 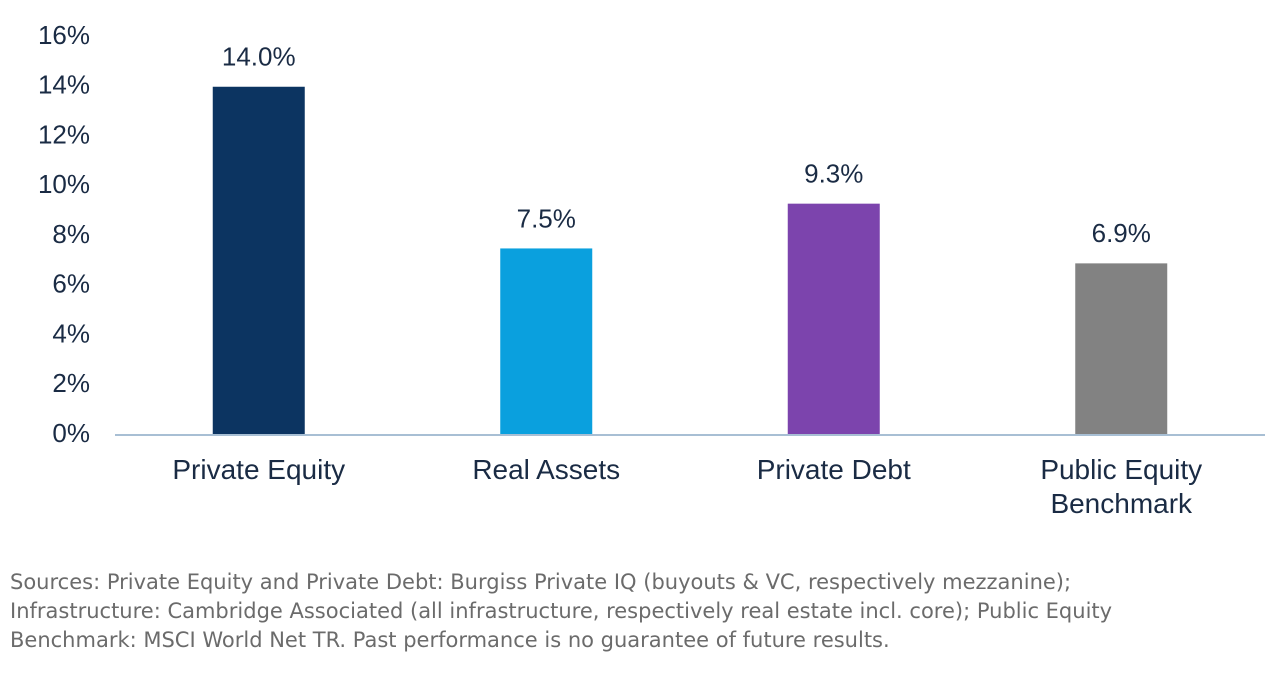 I want to click on x-tick-label: Private Debt, so click(x=833, y=469).